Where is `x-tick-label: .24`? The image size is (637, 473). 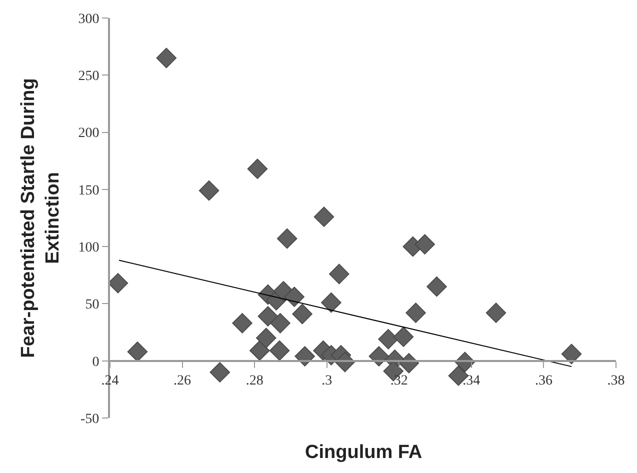
x-tick-label: .24 is located at coordinates (110, 381).